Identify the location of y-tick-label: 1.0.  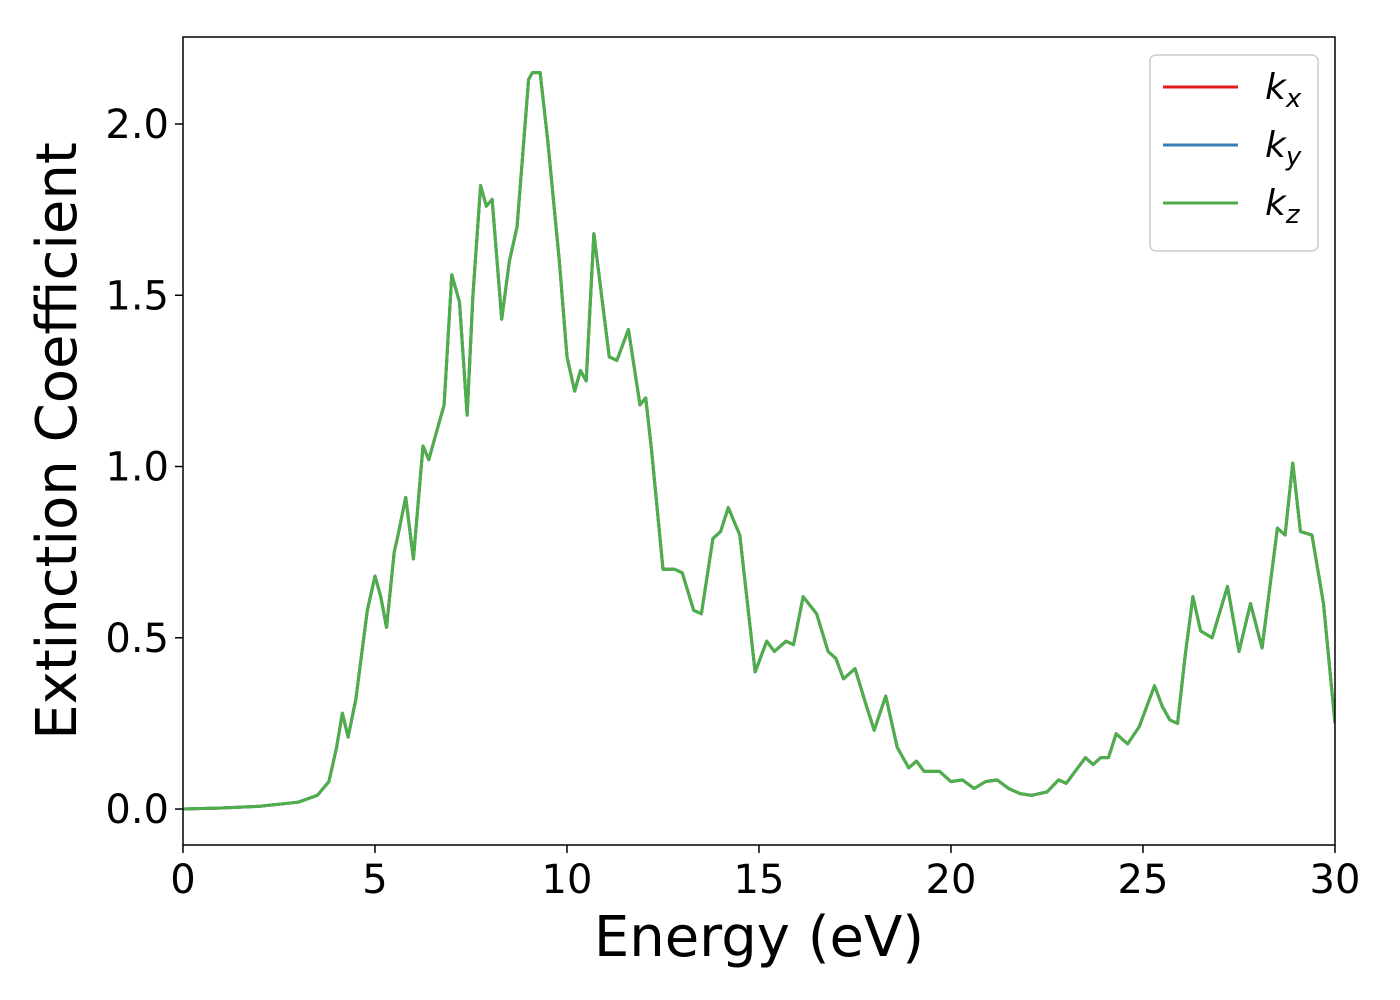
(137, 468).